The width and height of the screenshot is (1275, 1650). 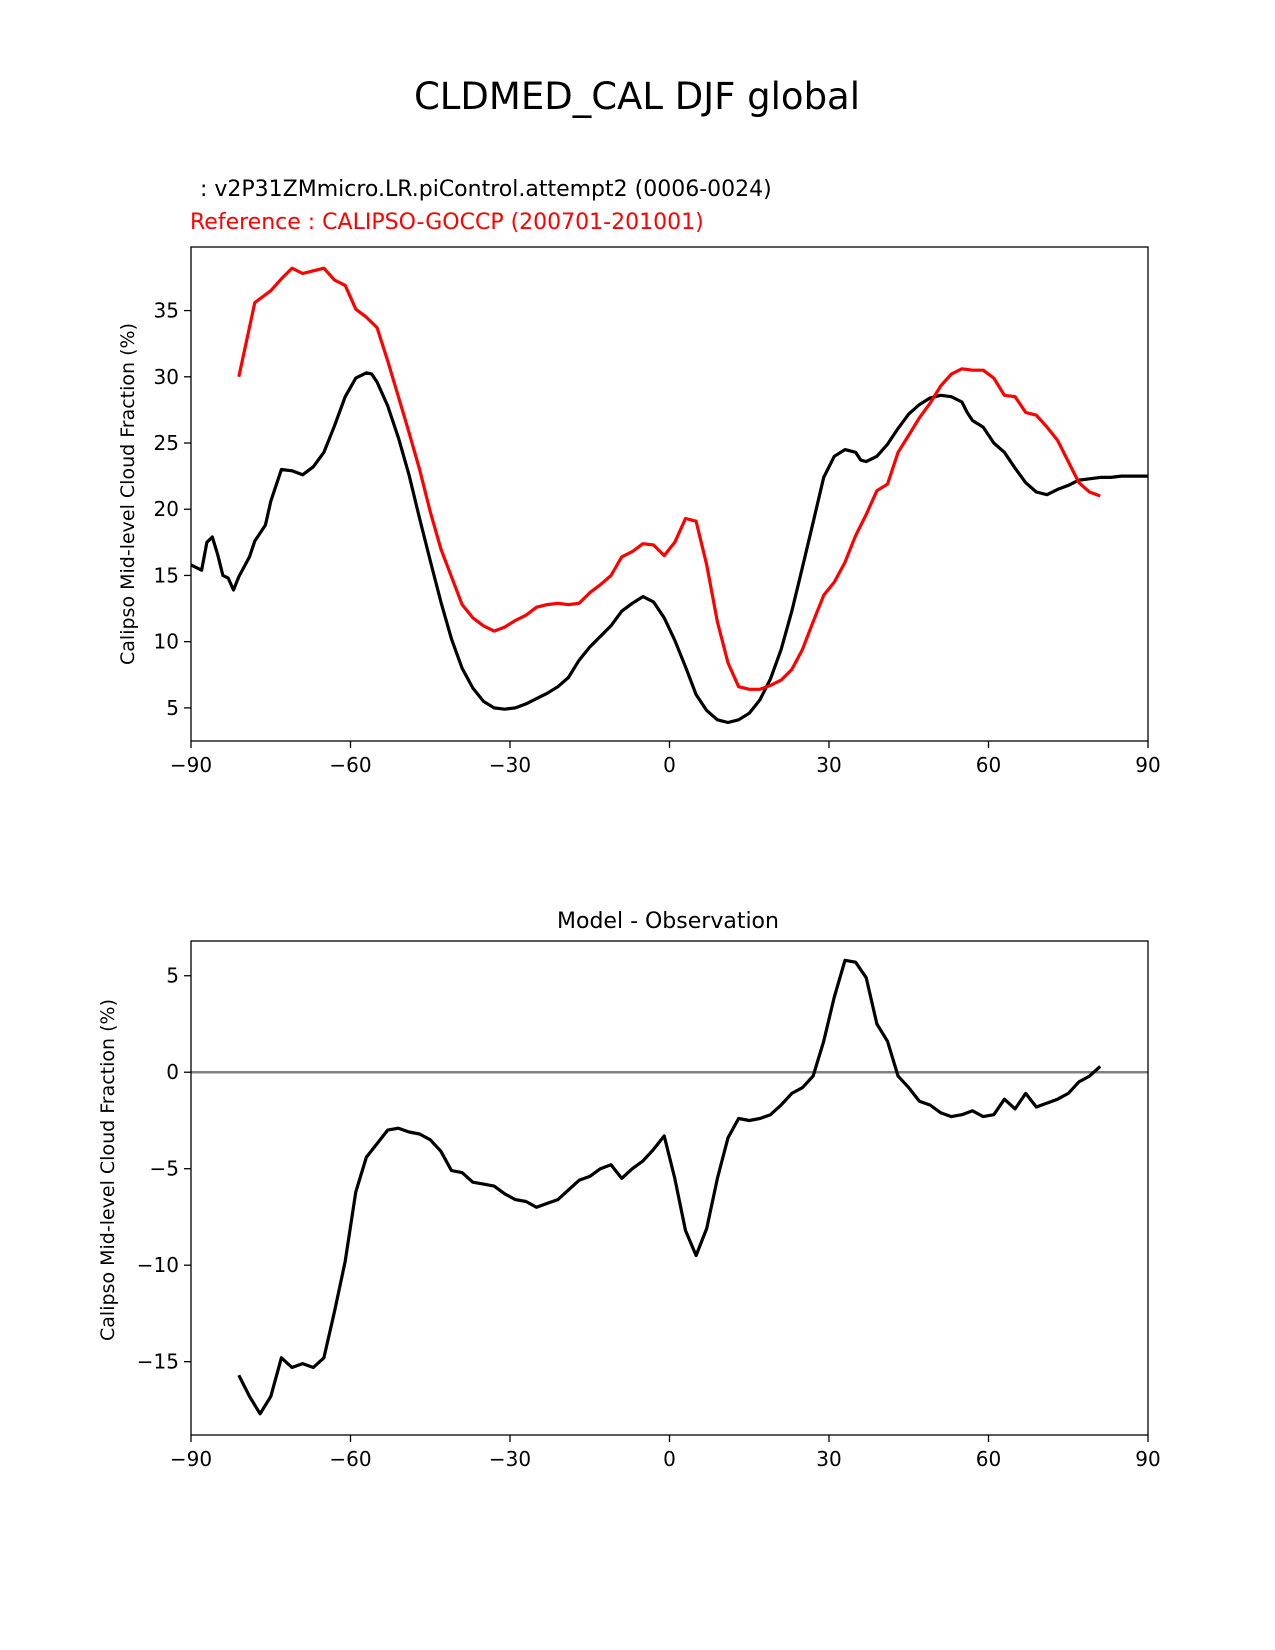 I want to click on top-ytick-label: 30, so click(x=166, y=377).